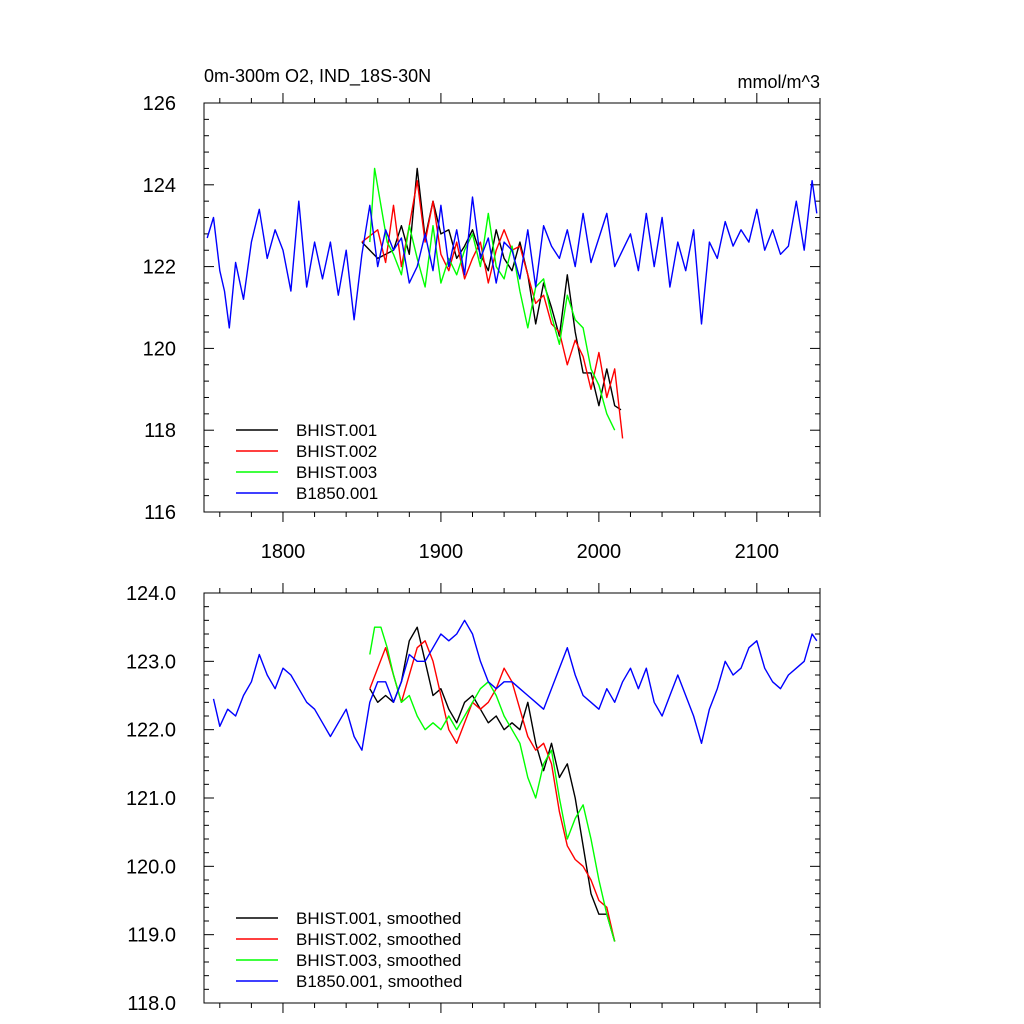 The height and width of the screenshot is (1024, 1024). I want to click on series-line-b1850-001-smoothed, so click(515, 685).